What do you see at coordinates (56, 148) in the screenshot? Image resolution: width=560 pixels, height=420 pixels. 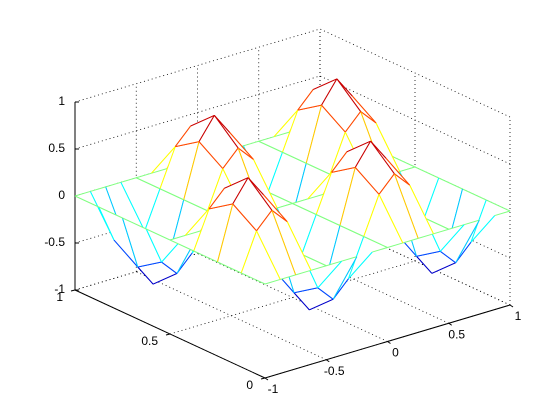 I see `z-tick-label: 0.5` at bounding box center [56, 148].